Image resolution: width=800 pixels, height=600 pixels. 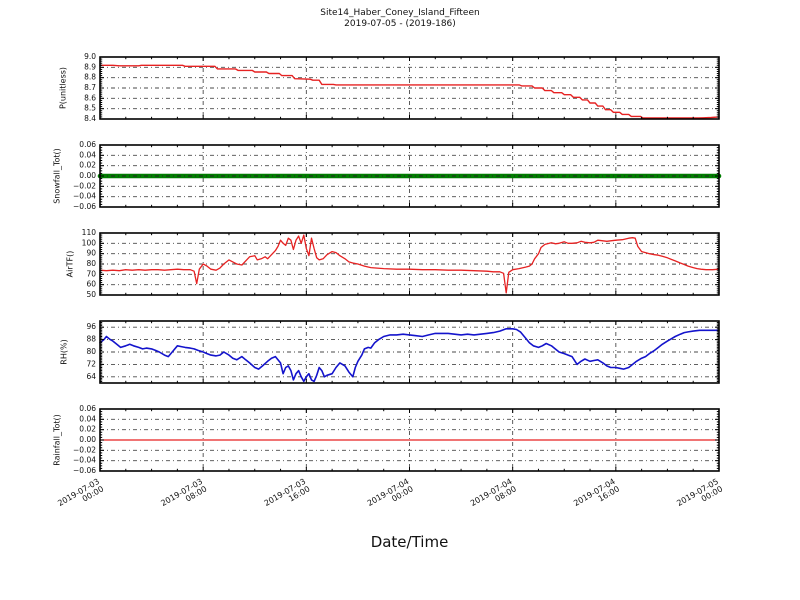 I want to click on svg-text: 9.0, so click(x=90, y=56).